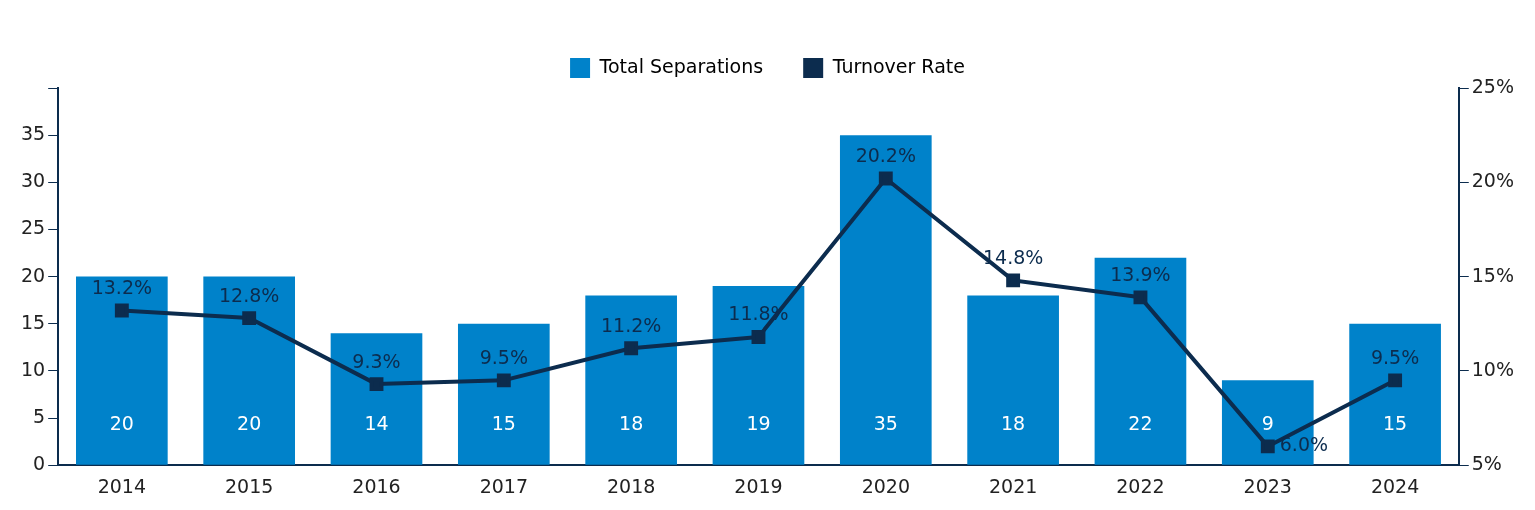  Describe the element at coordinates (1140, 422) in the screenshot. I see `data-label: 22` at that location.